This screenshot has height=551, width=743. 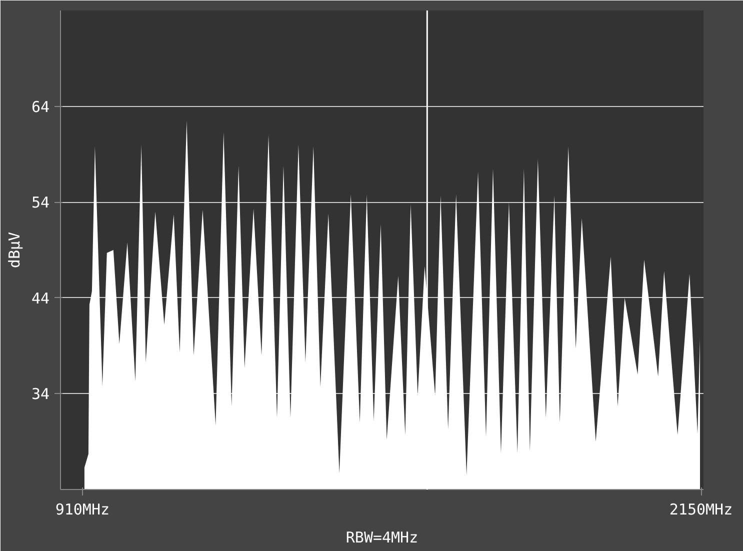 I want to click on y-tick-label: 34, so click(x=40, y=394).